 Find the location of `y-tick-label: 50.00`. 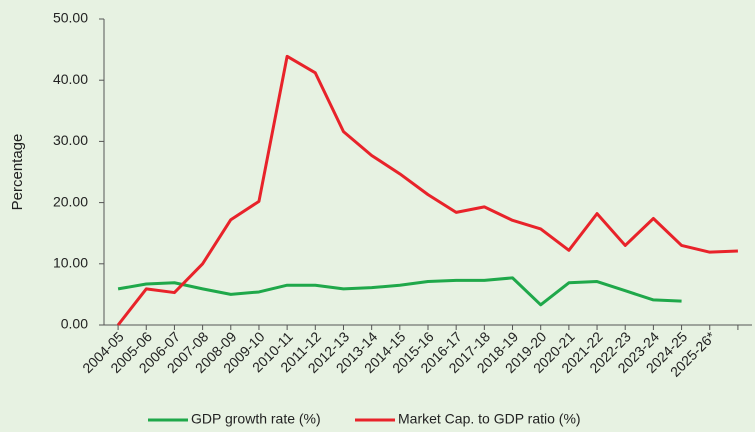

y-tick-label: 50.00 is located at coordinates (70, 18).